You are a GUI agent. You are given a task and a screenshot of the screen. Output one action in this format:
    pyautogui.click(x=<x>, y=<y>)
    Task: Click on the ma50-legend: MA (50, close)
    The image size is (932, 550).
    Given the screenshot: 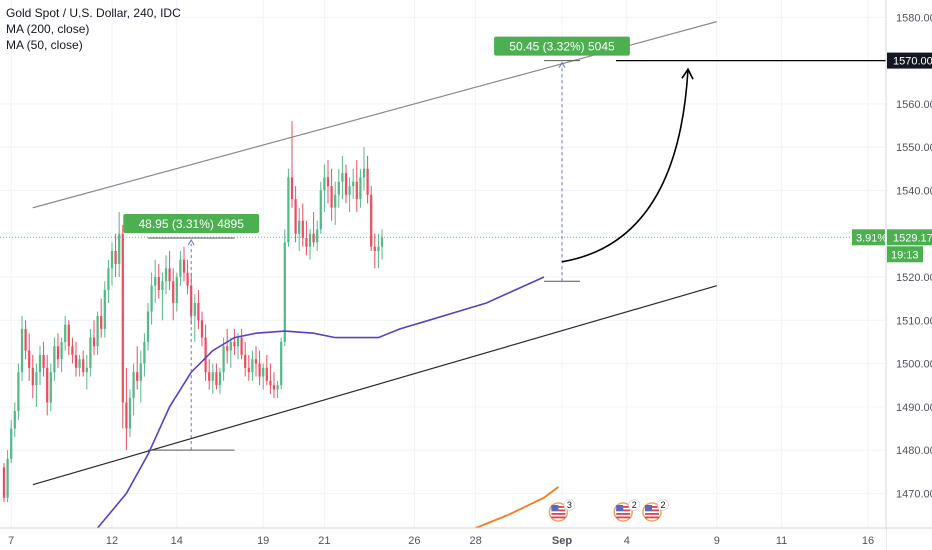 What is the action you would take?
    pyautogui.click(x=44, y=45)
    